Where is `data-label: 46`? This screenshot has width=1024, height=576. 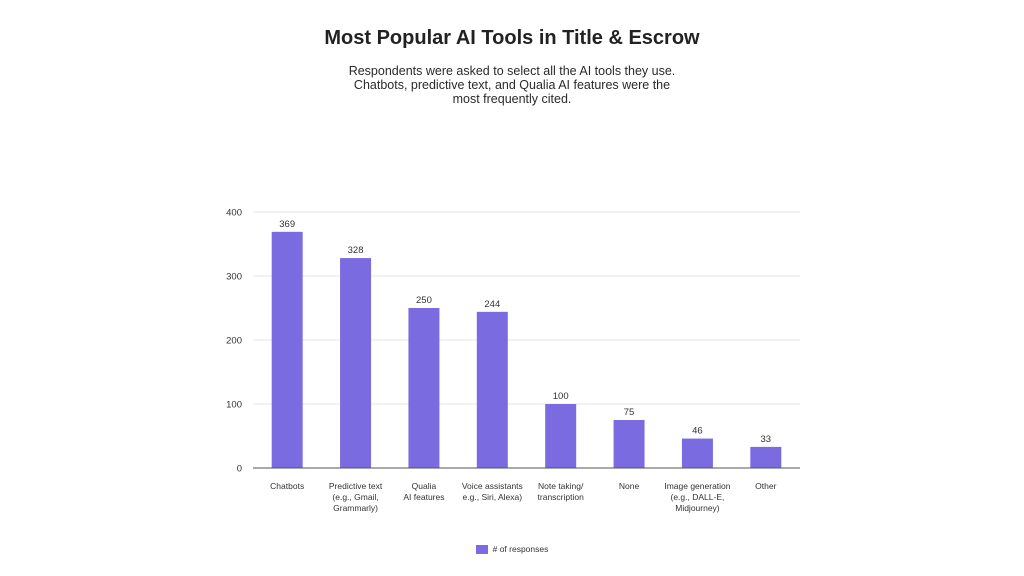
data-label: 46 is located at coordinates (697, 431).